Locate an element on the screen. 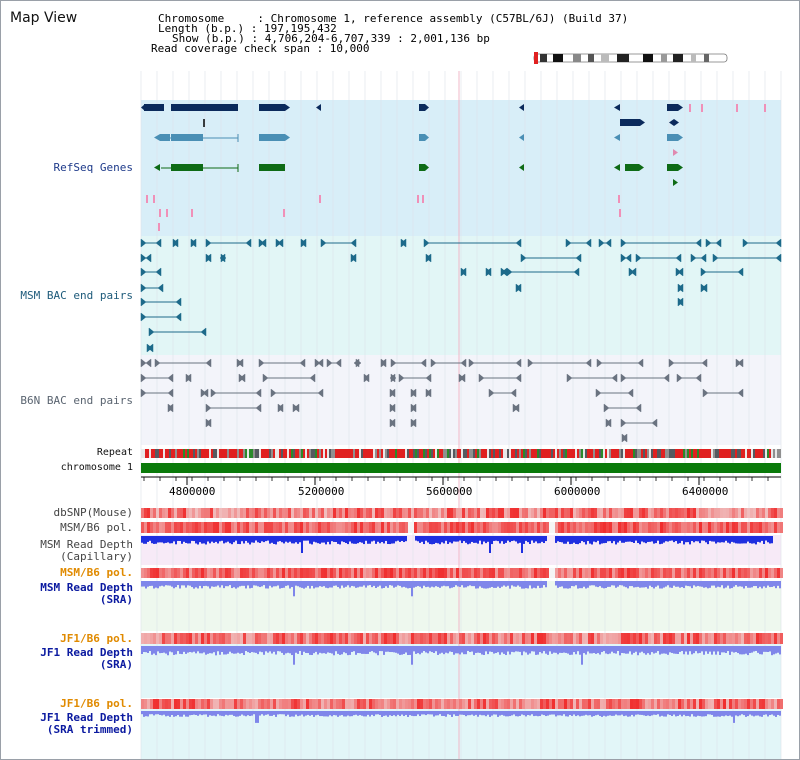 Image resolution: width=800 pixels, height=760 pixels. axis-tick-label: 4800000 is located at coordinates (192, 491).